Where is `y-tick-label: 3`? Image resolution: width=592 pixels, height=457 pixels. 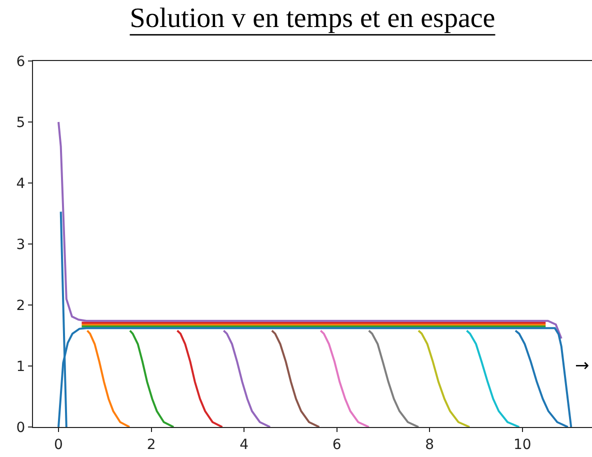 y-tick-label: 3 is located at coordinates (21, 244).